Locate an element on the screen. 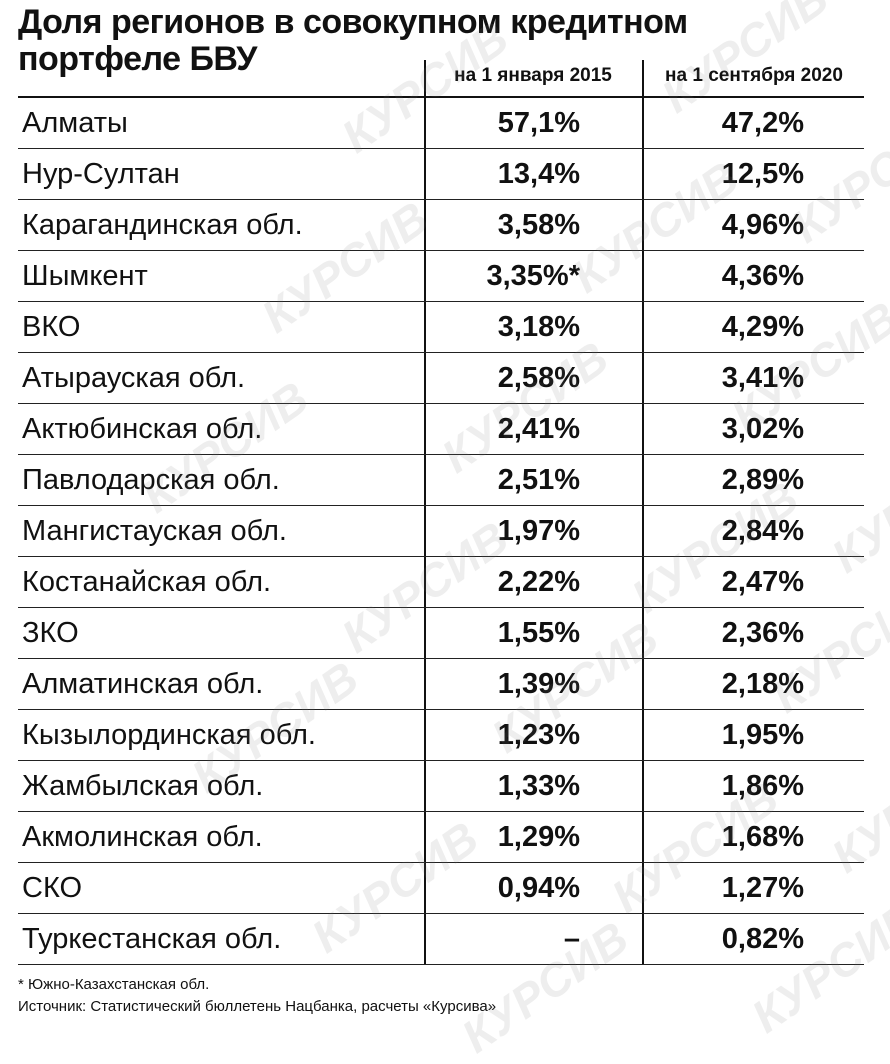 Image resolution: width=890 pixels, height=1064 pixels. share-2020: 4,96% is located at coordinates (762, 225).